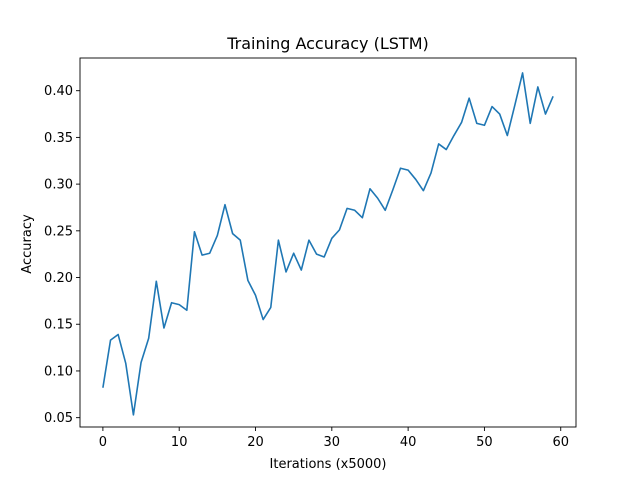 The height and width of the screenshot is (480, 640). I want to click on x-tick-label: 0, so click(103, 442).